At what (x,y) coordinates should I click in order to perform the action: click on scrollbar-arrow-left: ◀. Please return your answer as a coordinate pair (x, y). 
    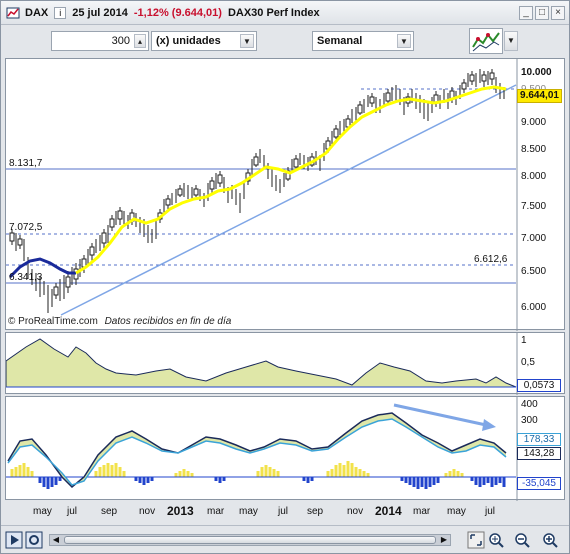
    Looking at the image, I should click on (56, 539).